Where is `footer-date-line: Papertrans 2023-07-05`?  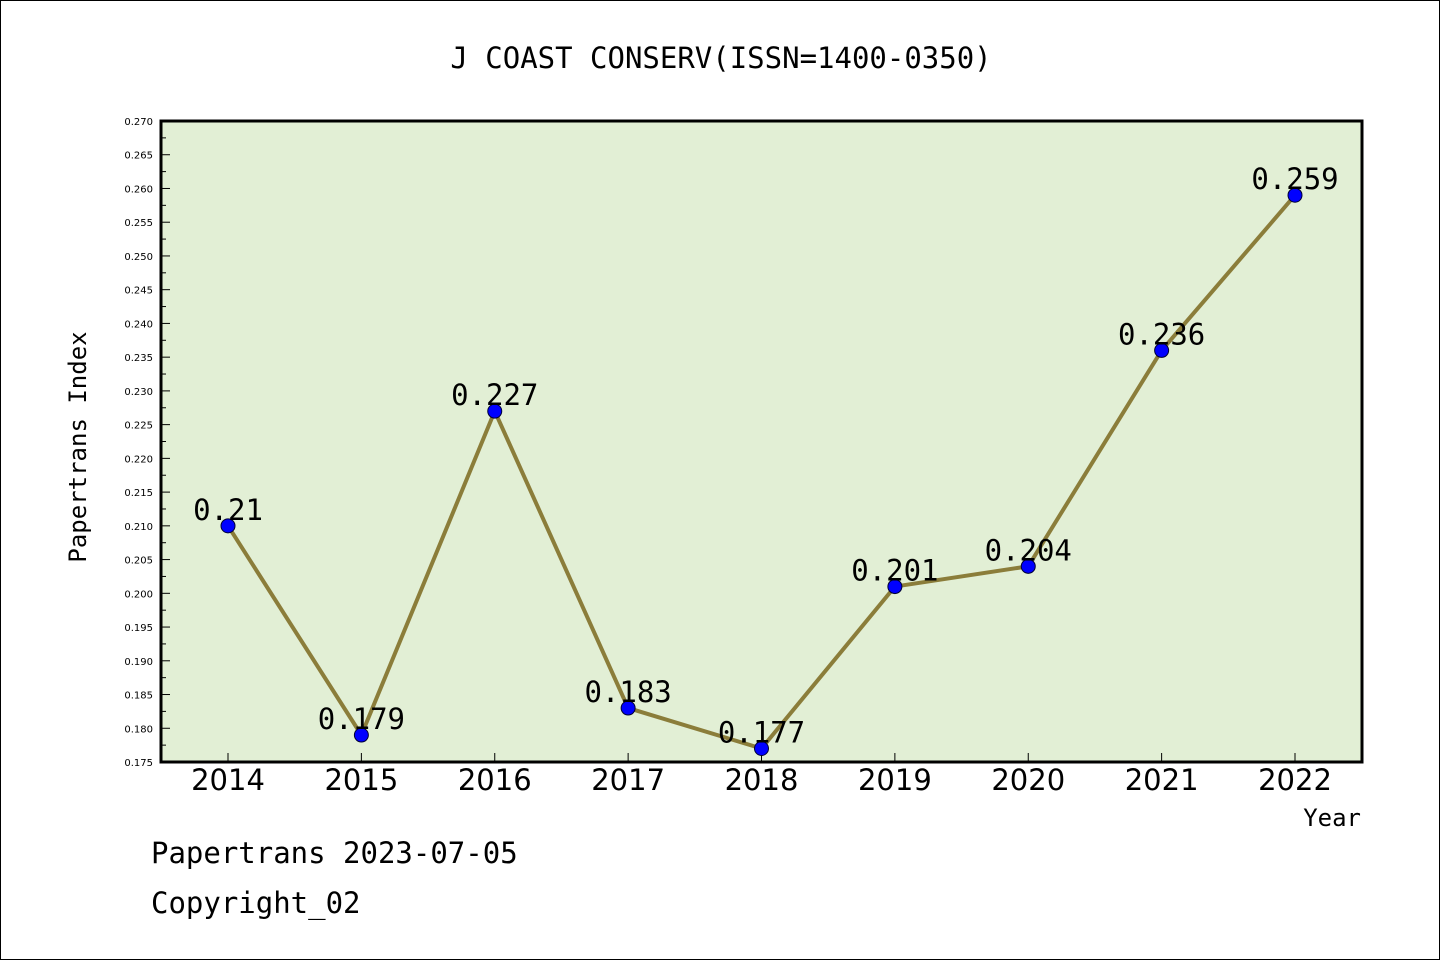
footer-date-line: Papertrans 2023-07-05 is located at coordinates (334, 853).